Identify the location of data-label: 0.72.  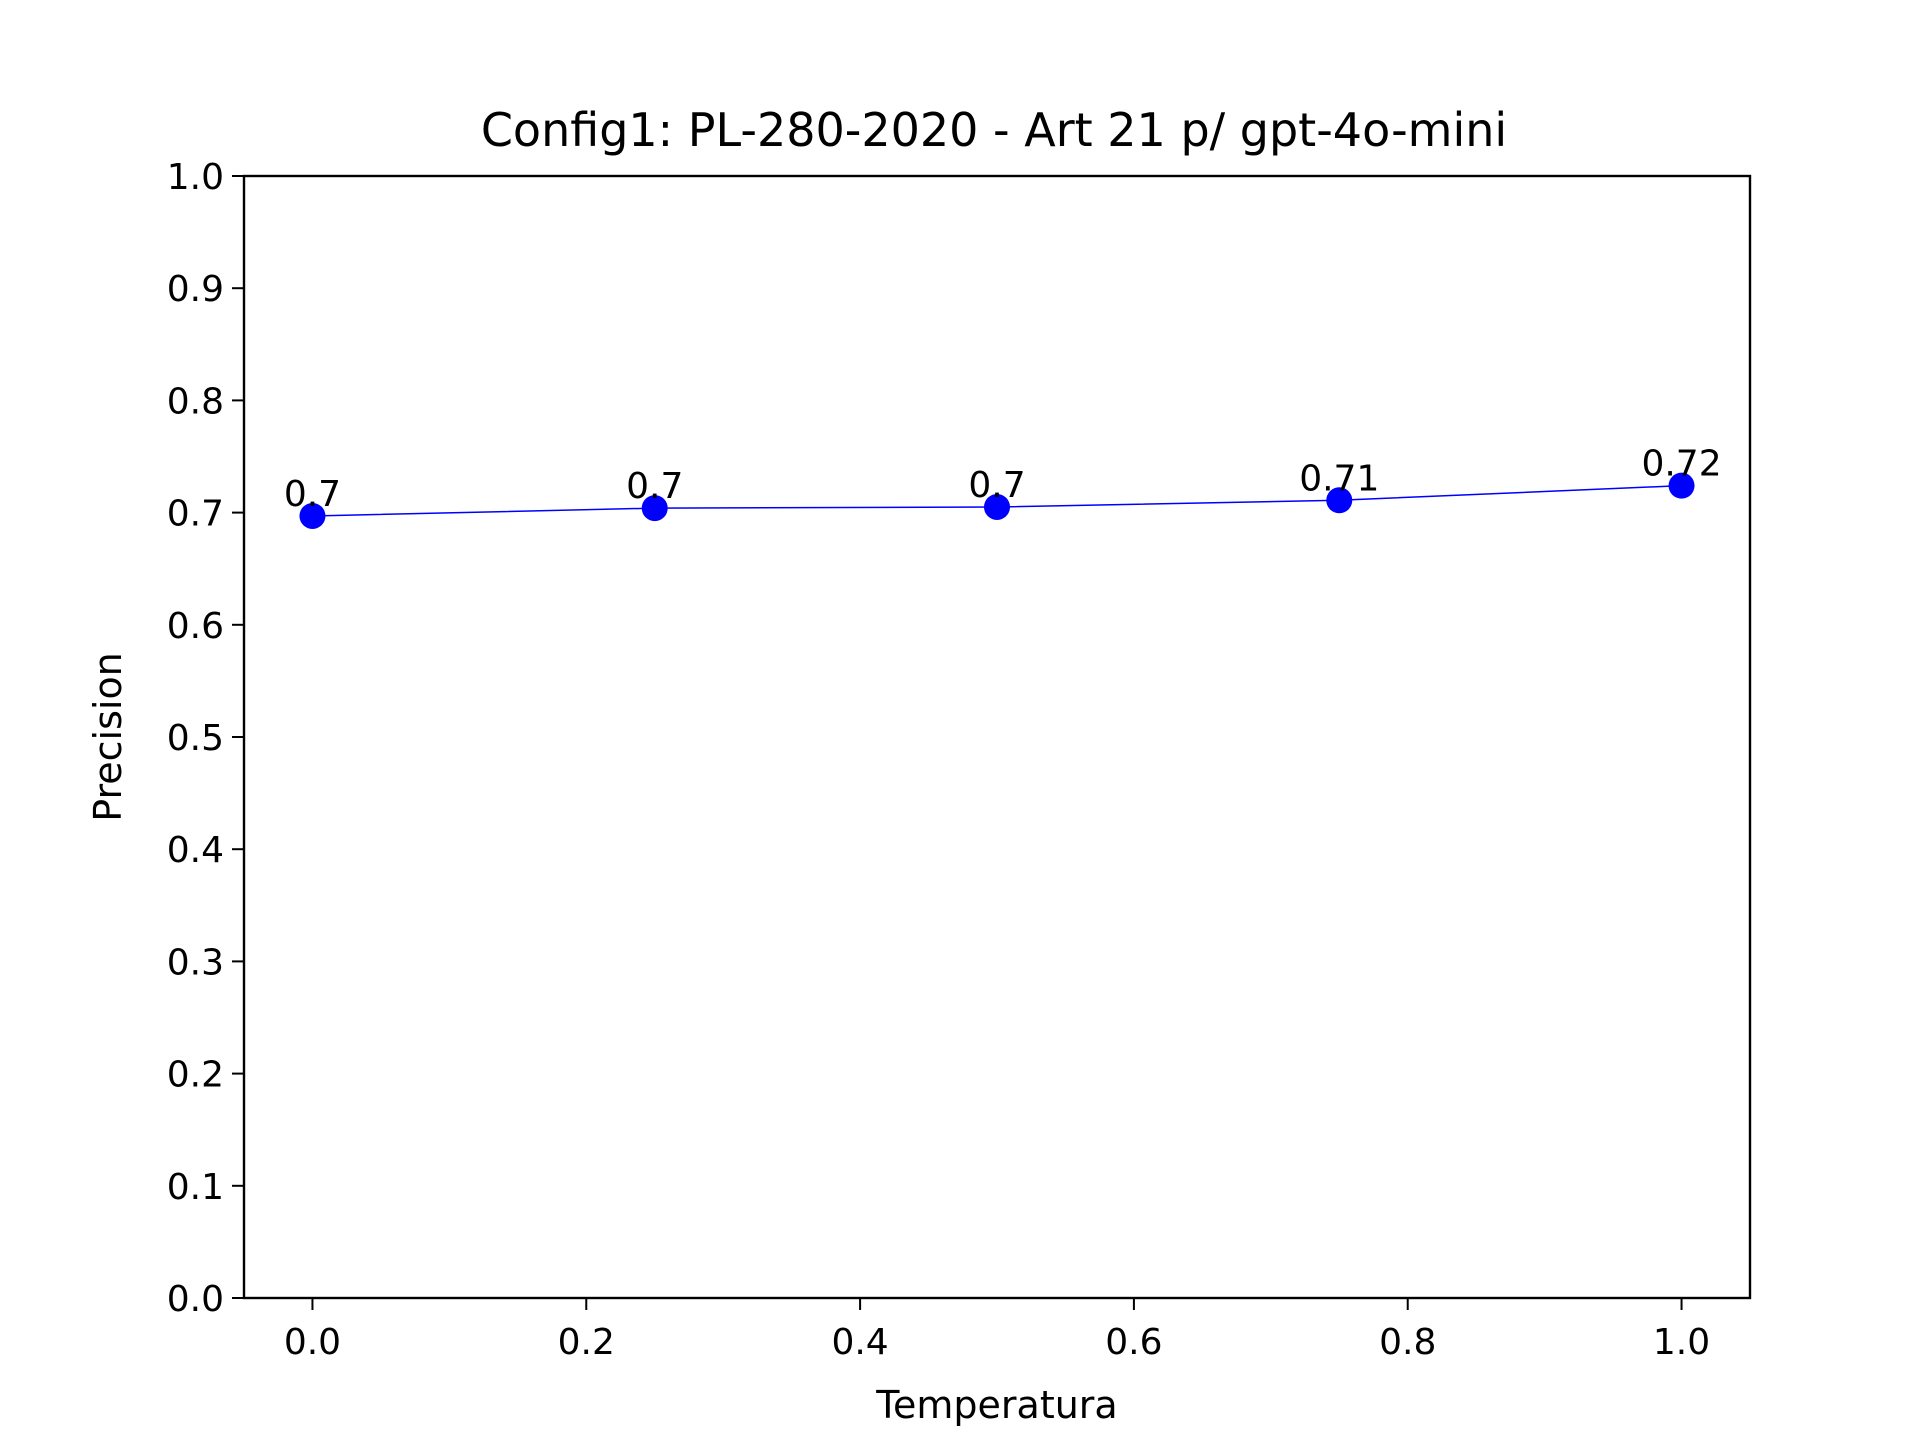
(1681, 464).